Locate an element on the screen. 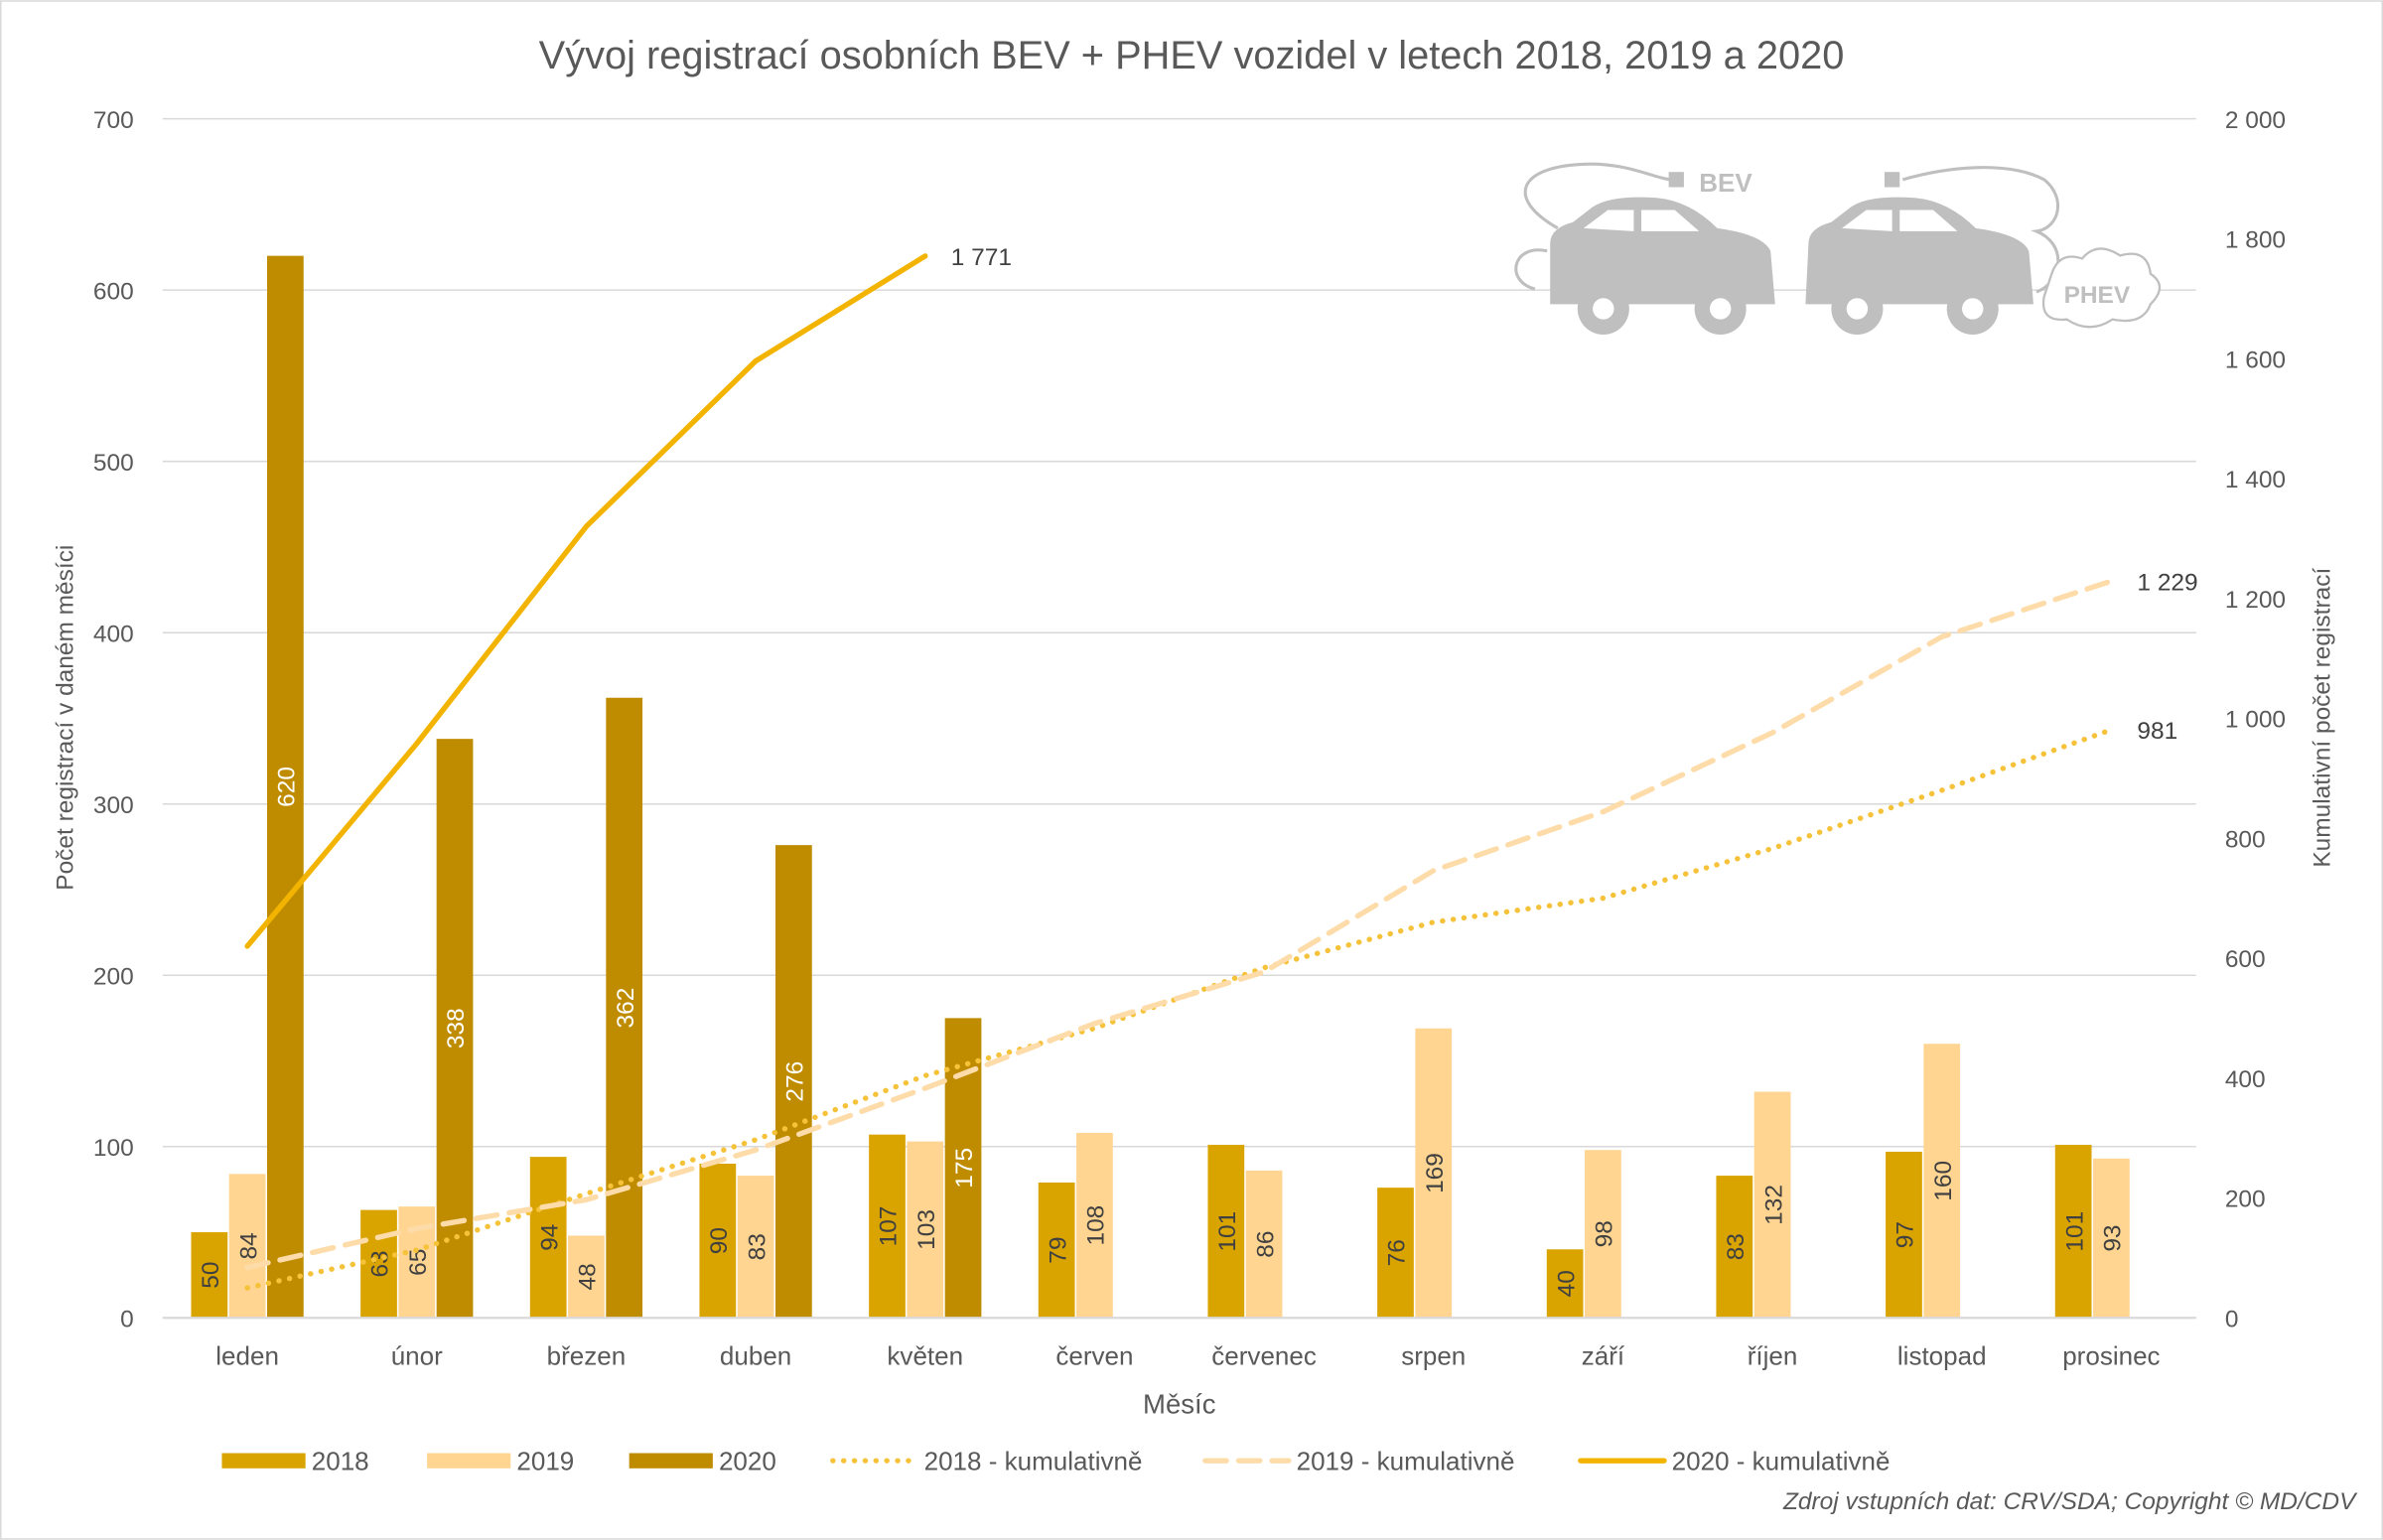 The image size is (2383, 1540). y2-tick-label: 1 400 is located at coordinates (2255, 480).